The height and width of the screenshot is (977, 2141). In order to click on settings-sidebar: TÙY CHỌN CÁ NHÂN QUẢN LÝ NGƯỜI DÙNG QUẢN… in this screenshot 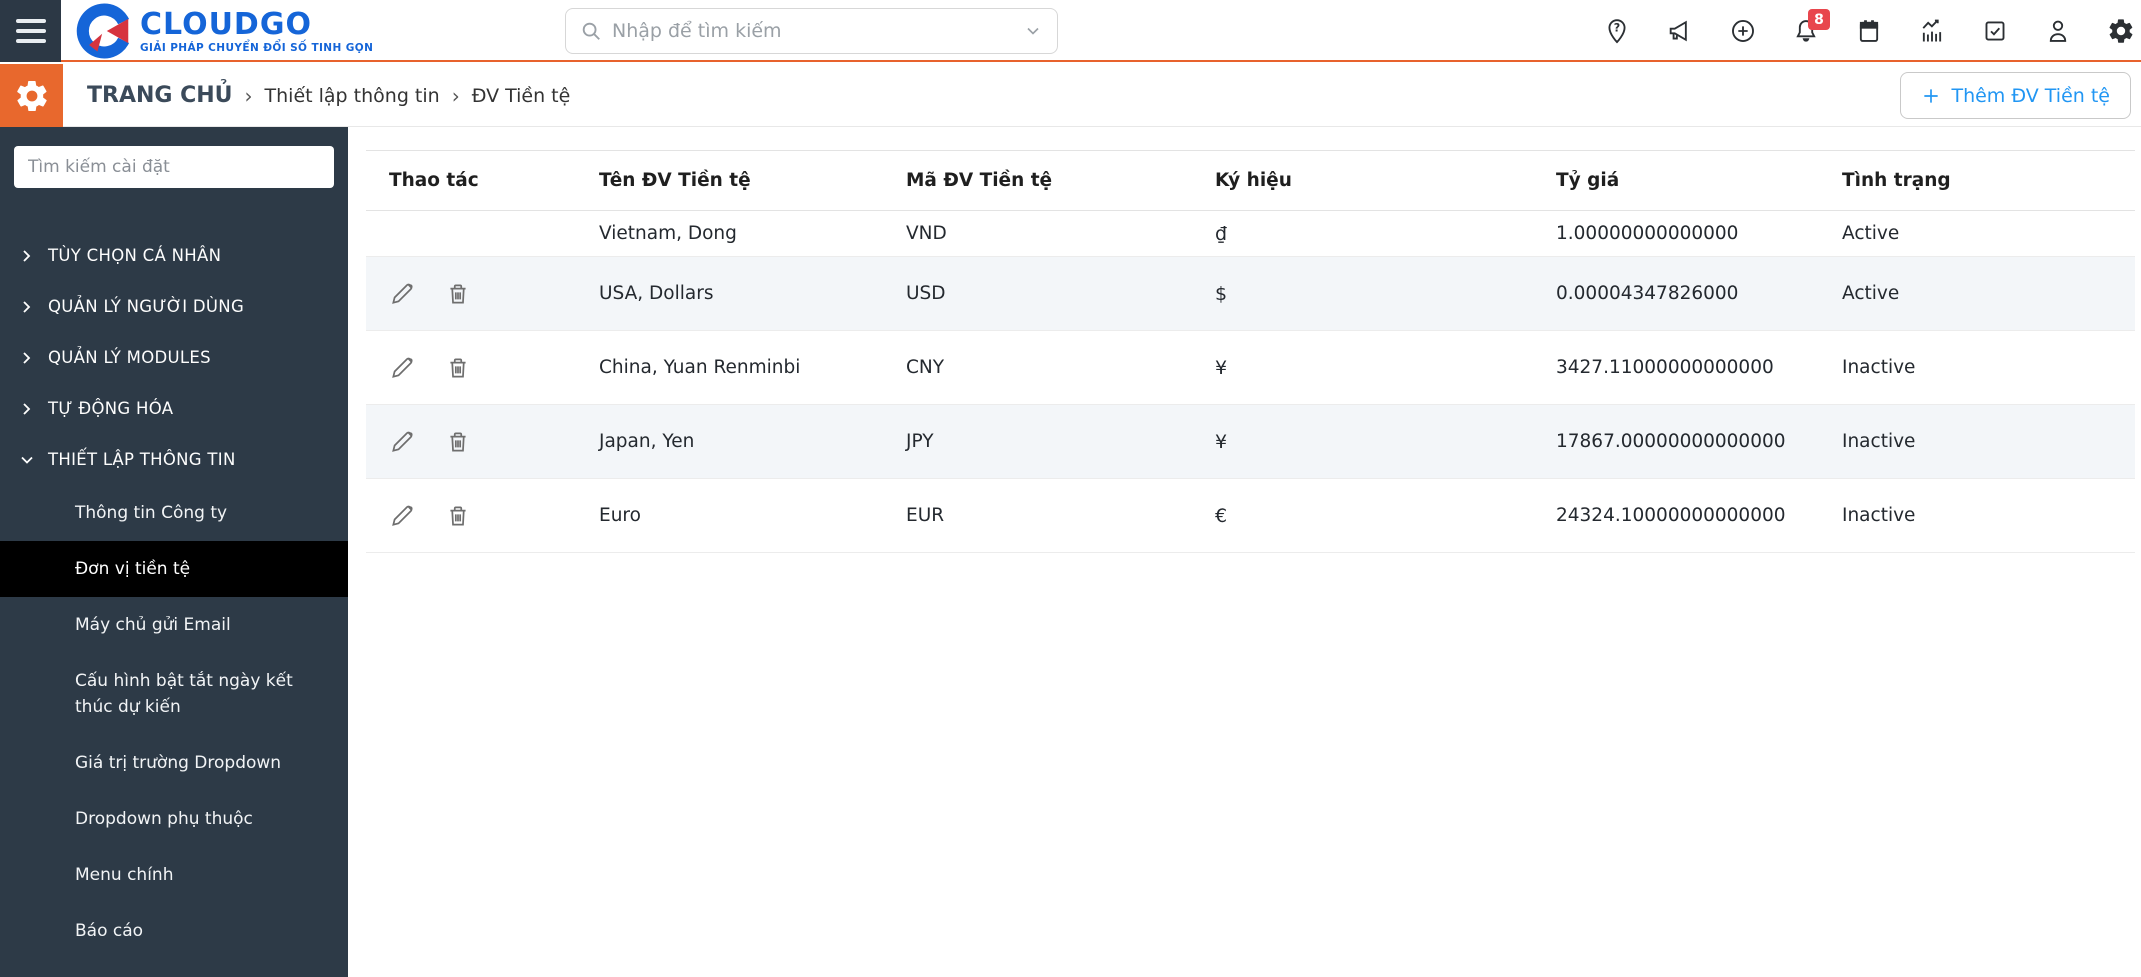, I will do `click(174, 552)`.